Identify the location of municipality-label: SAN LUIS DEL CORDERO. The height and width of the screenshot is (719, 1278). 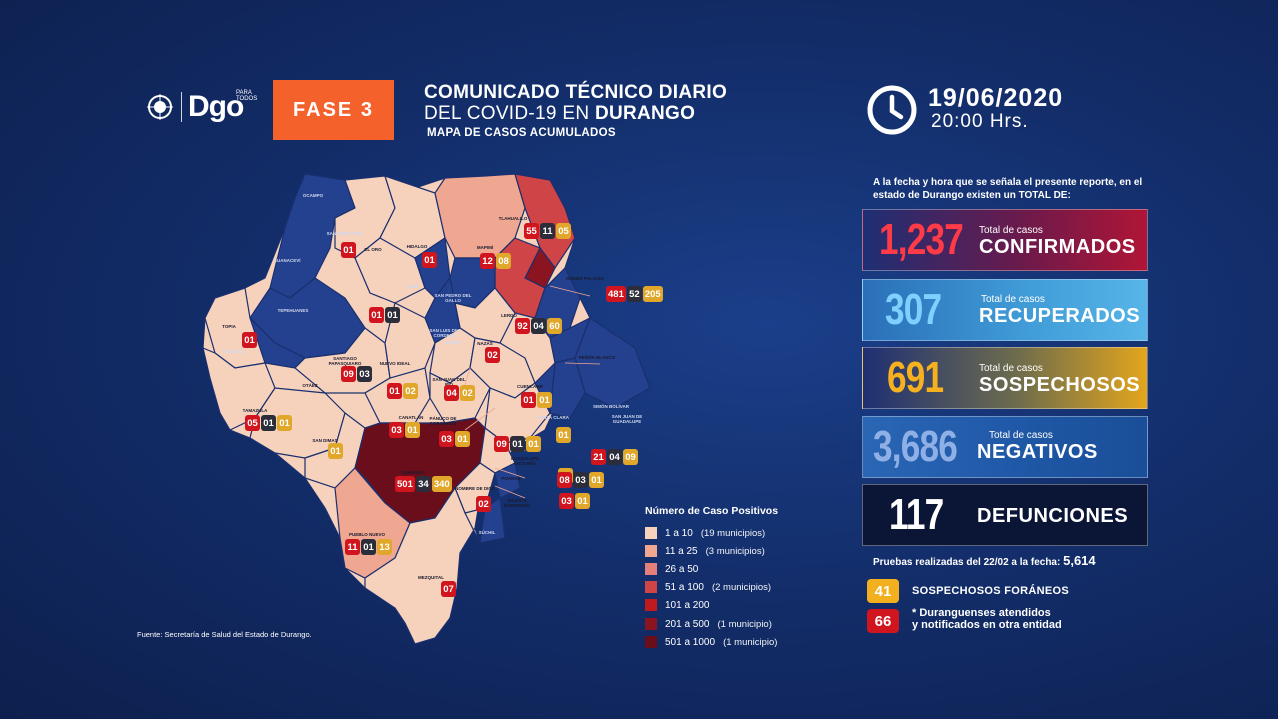
(445, 333).